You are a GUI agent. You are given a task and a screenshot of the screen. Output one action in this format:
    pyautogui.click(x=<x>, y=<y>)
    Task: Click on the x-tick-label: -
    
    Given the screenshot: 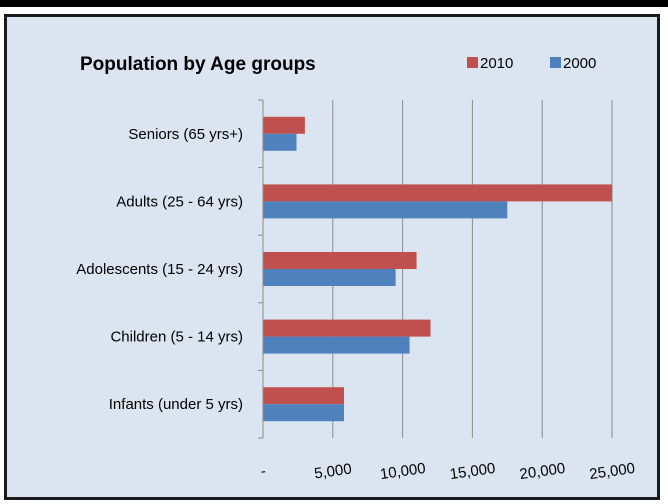 What is the action you would take?
    pyautogui.click(x=263, y=472)
    